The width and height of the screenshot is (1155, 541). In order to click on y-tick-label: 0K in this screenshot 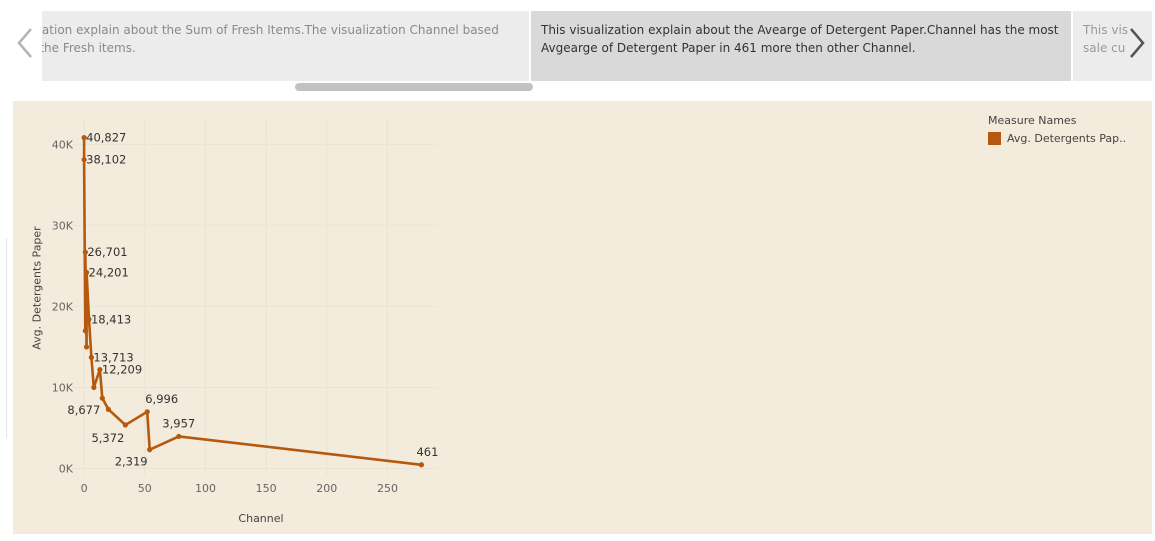, I will do `click(66, 469)`.